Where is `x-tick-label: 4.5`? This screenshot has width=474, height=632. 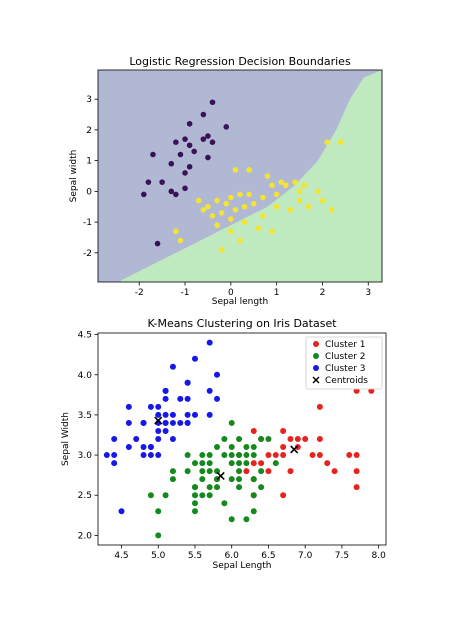
x-tick-label: 4.5 is located at coordinates (121, 556).